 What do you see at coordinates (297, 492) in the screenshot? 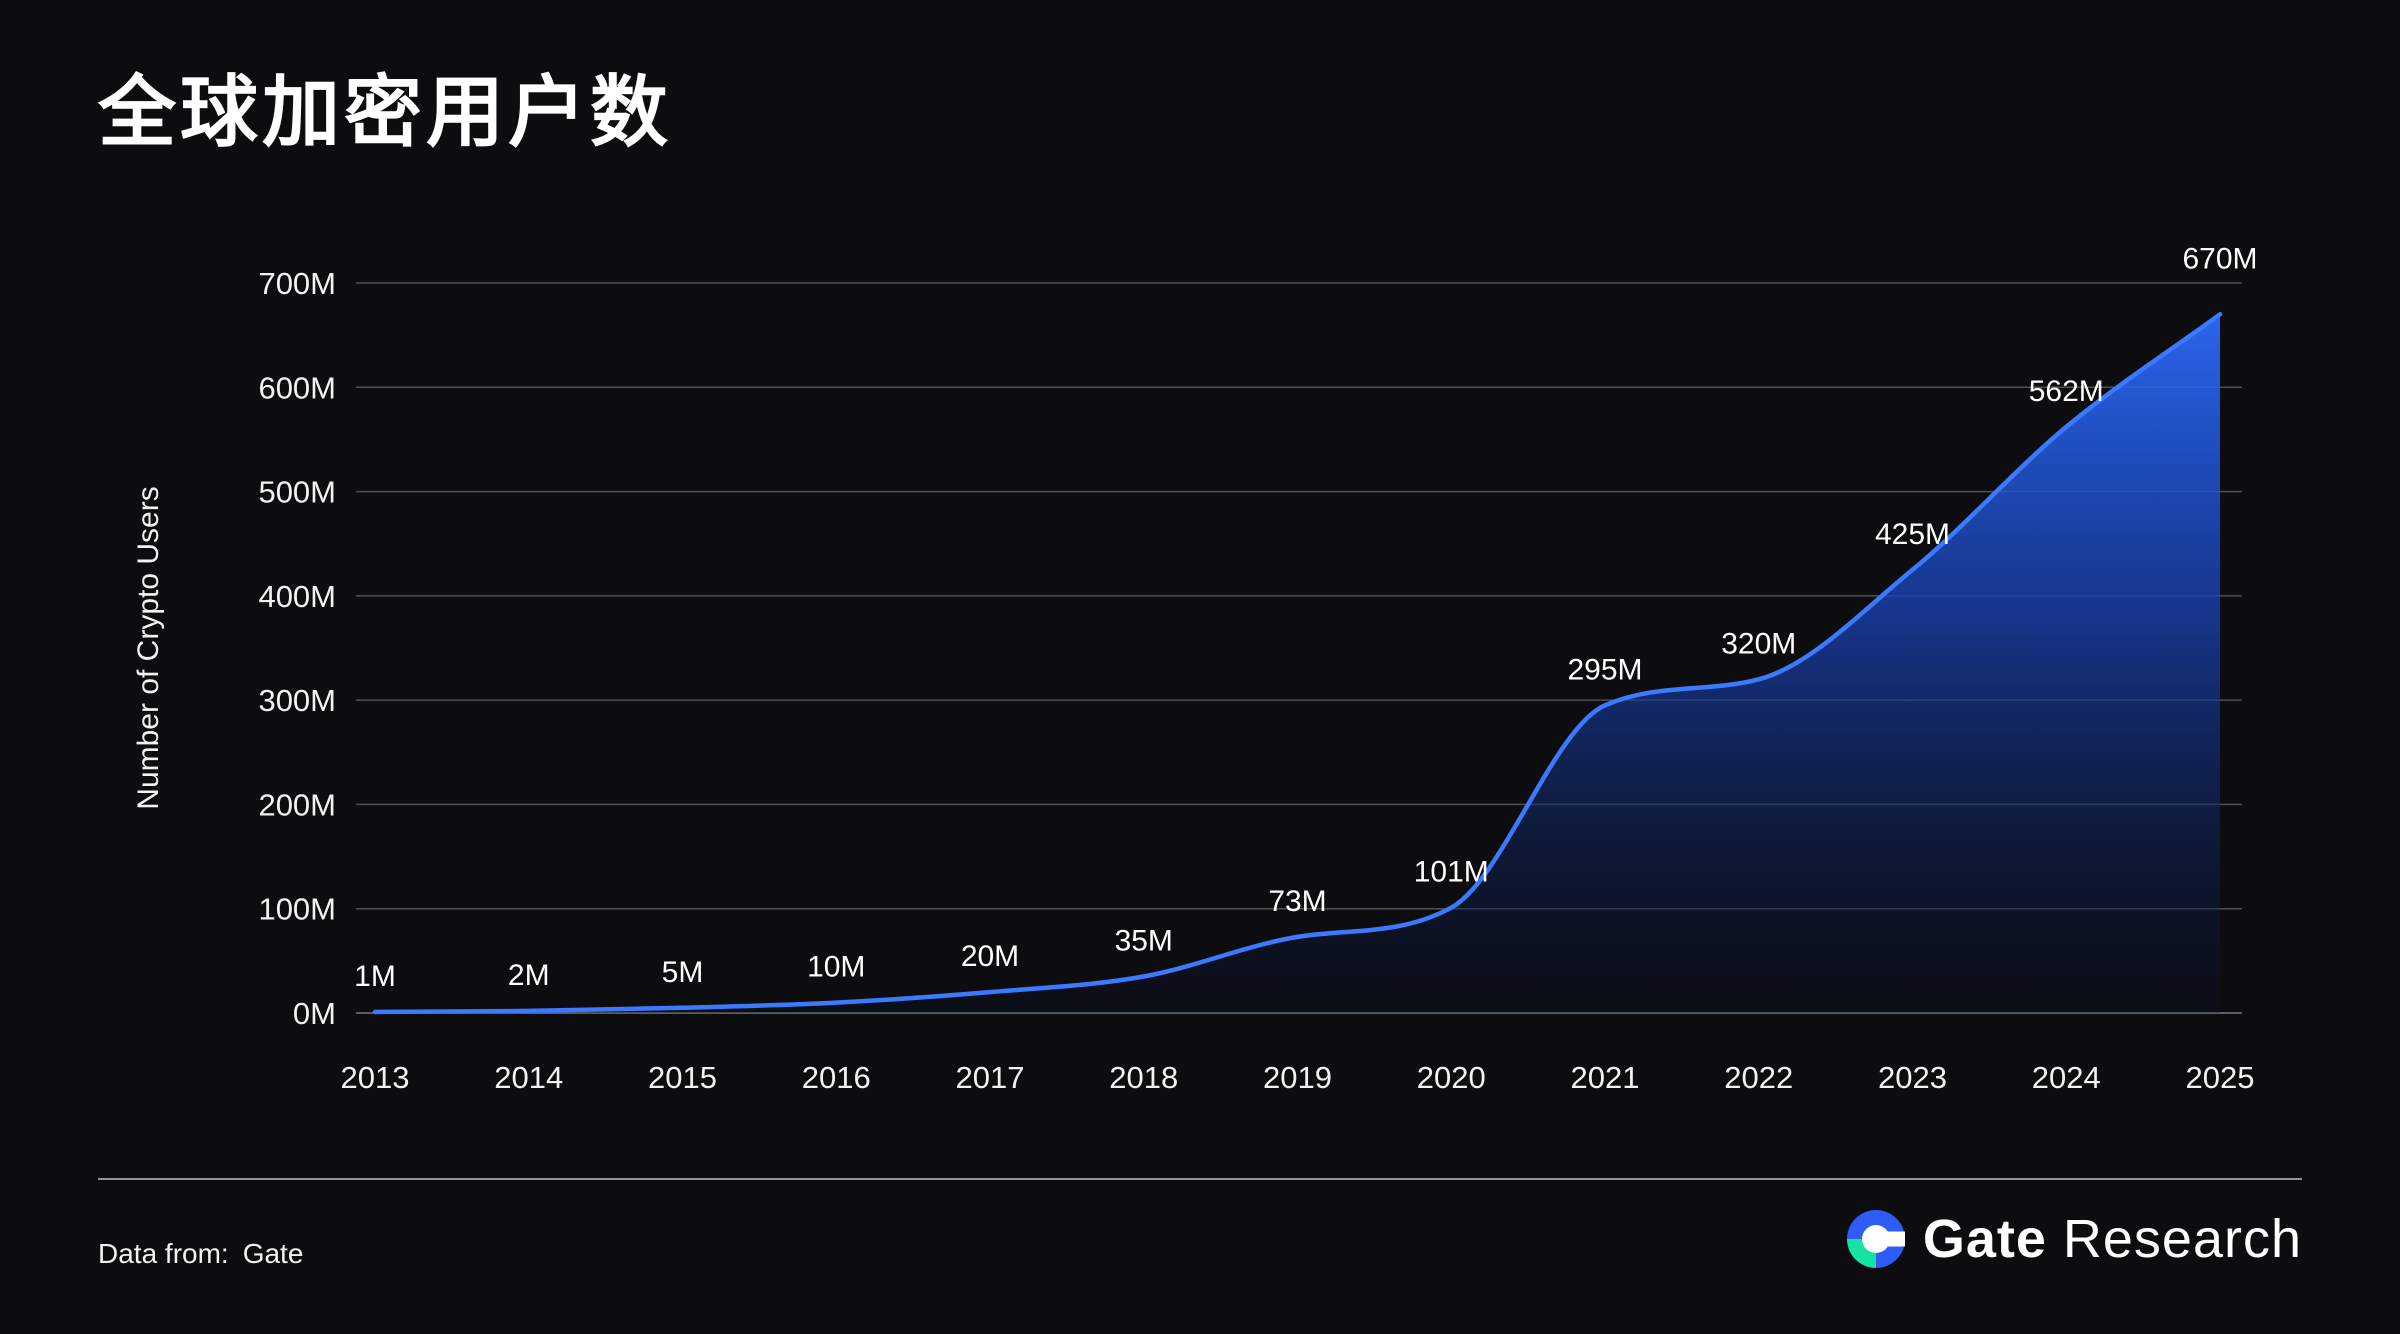
I see `y-tick-label: 500M` at bounding box center [297, 492].